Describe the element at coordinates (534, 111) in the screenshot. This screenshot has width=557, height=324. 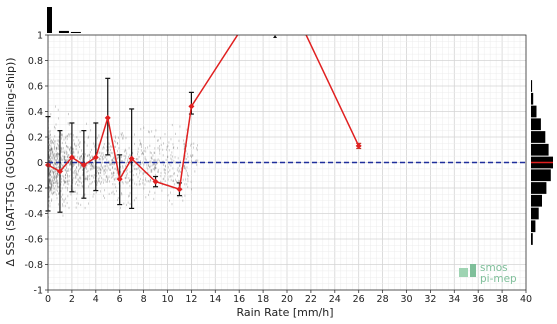
I see `right-hist-bar` at that location.